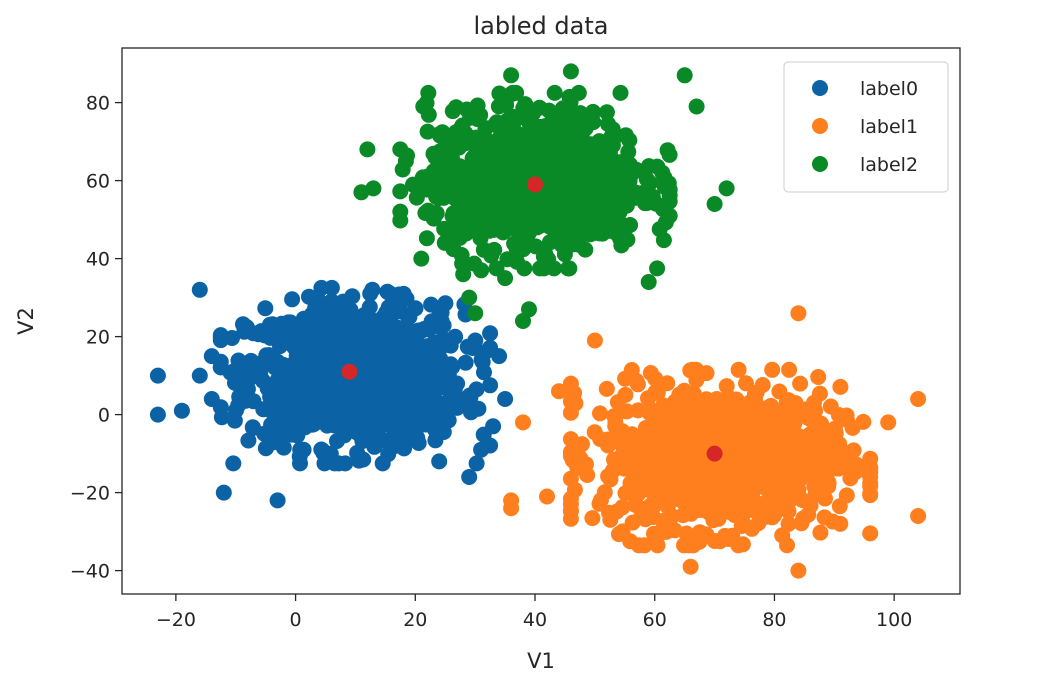  I want to click on legend-marker-label0, so click(820, 88).